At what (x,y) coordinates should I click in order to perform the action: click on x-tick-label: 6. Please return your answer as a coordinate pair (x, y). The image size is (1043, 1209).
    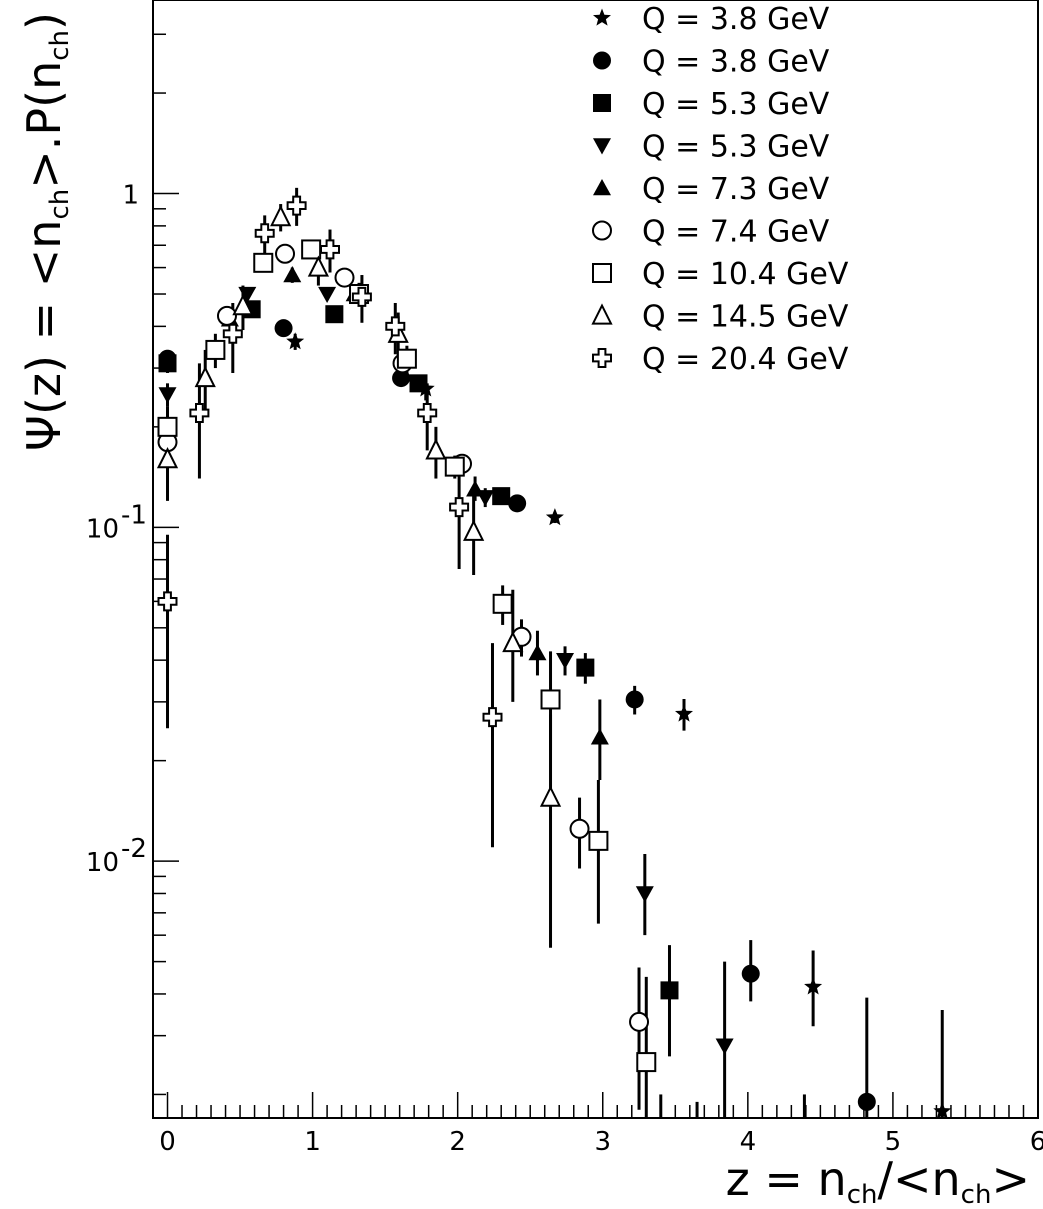
    Looking at the image, I should click on (1036, 1142).